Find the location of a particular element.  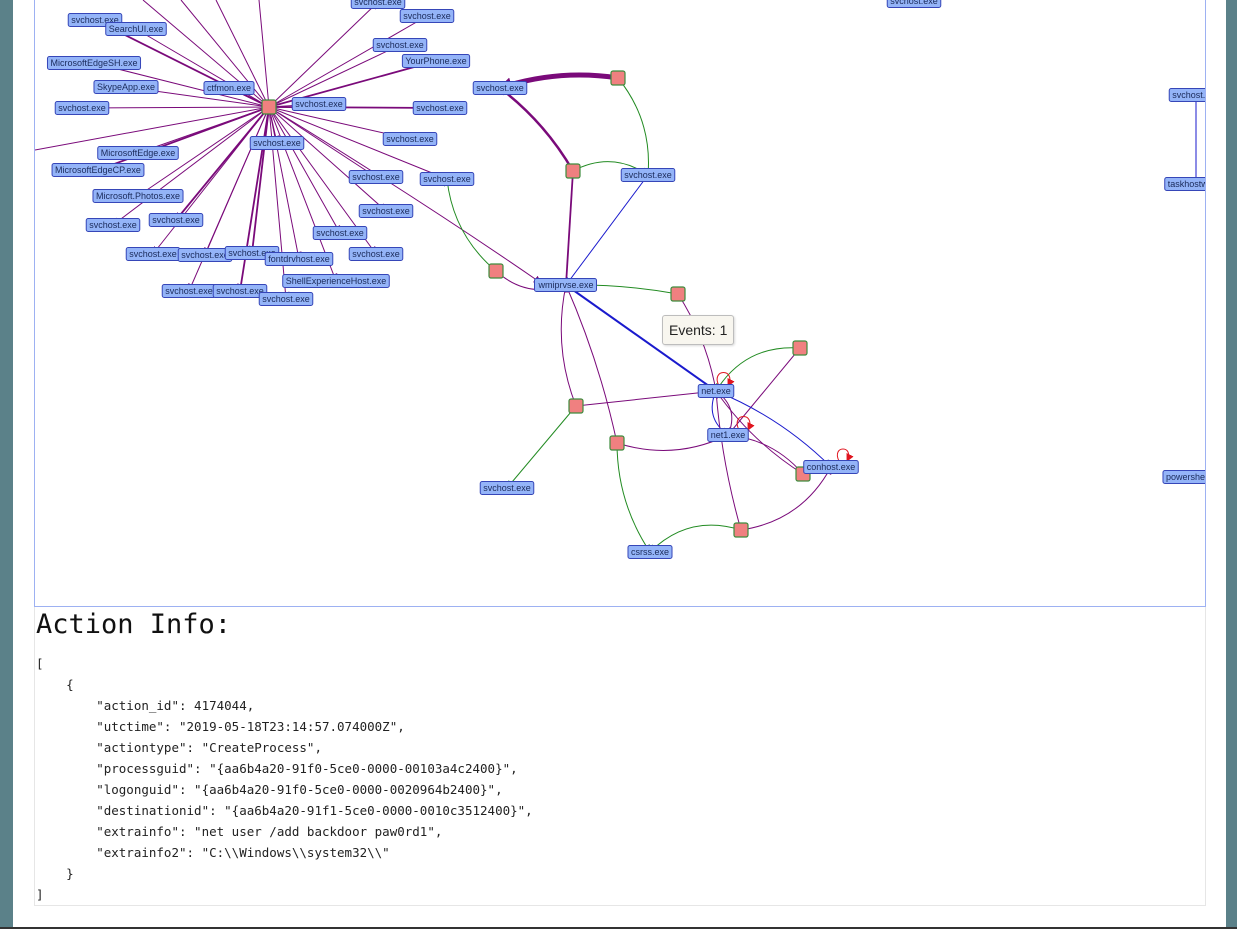

process-node: MicrosoftEdgeSH.exe is located at coordinates (94, 63).